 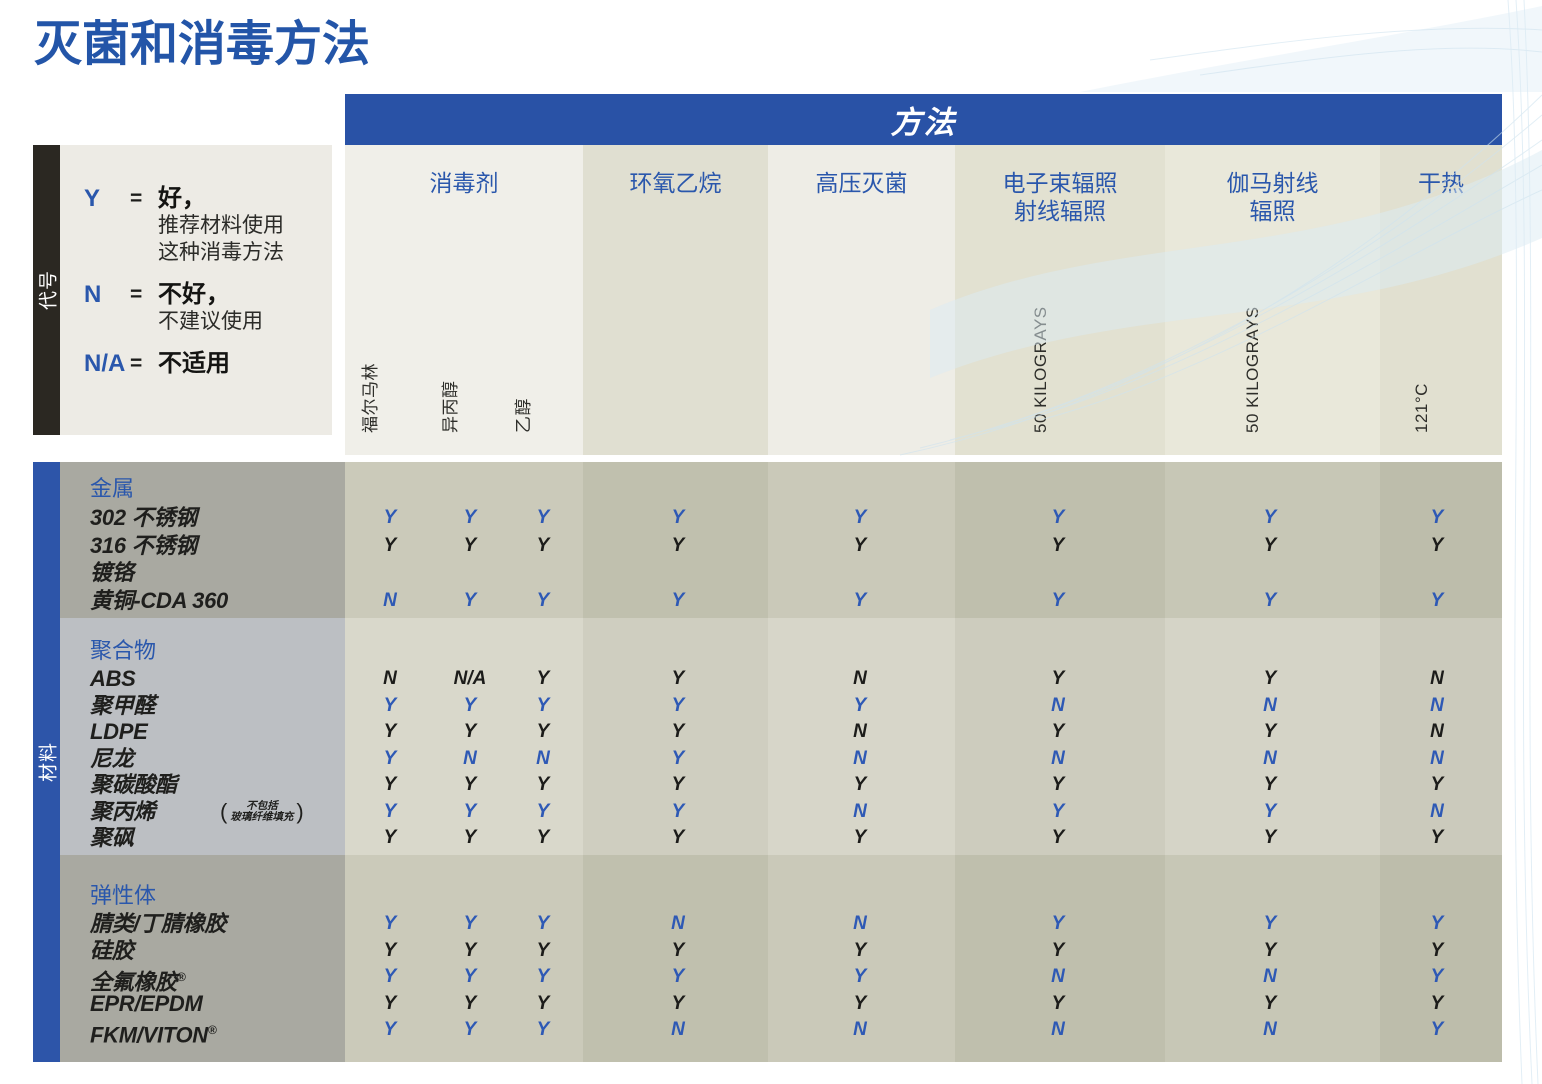 I want to click on material-name: 316 不锈钢, so click(x=143, y=545).